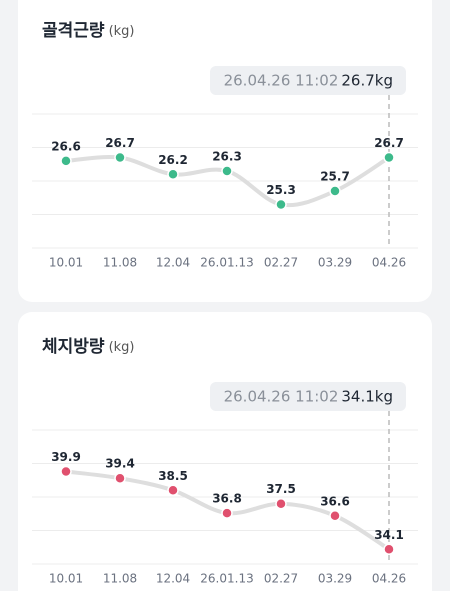 The image size is (450, 591). I want to click on title-text: 골격근량, so click(73, 31).